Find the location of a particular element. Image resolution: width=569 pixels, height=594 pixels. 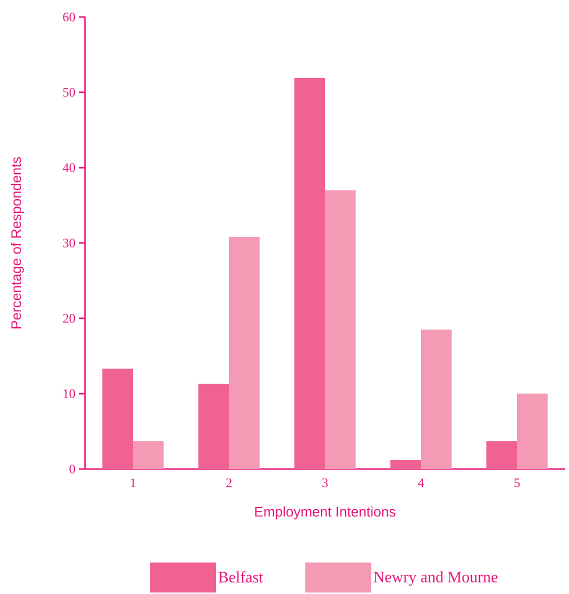

y-tick-label: 60 is located at coordinates (69, 17).